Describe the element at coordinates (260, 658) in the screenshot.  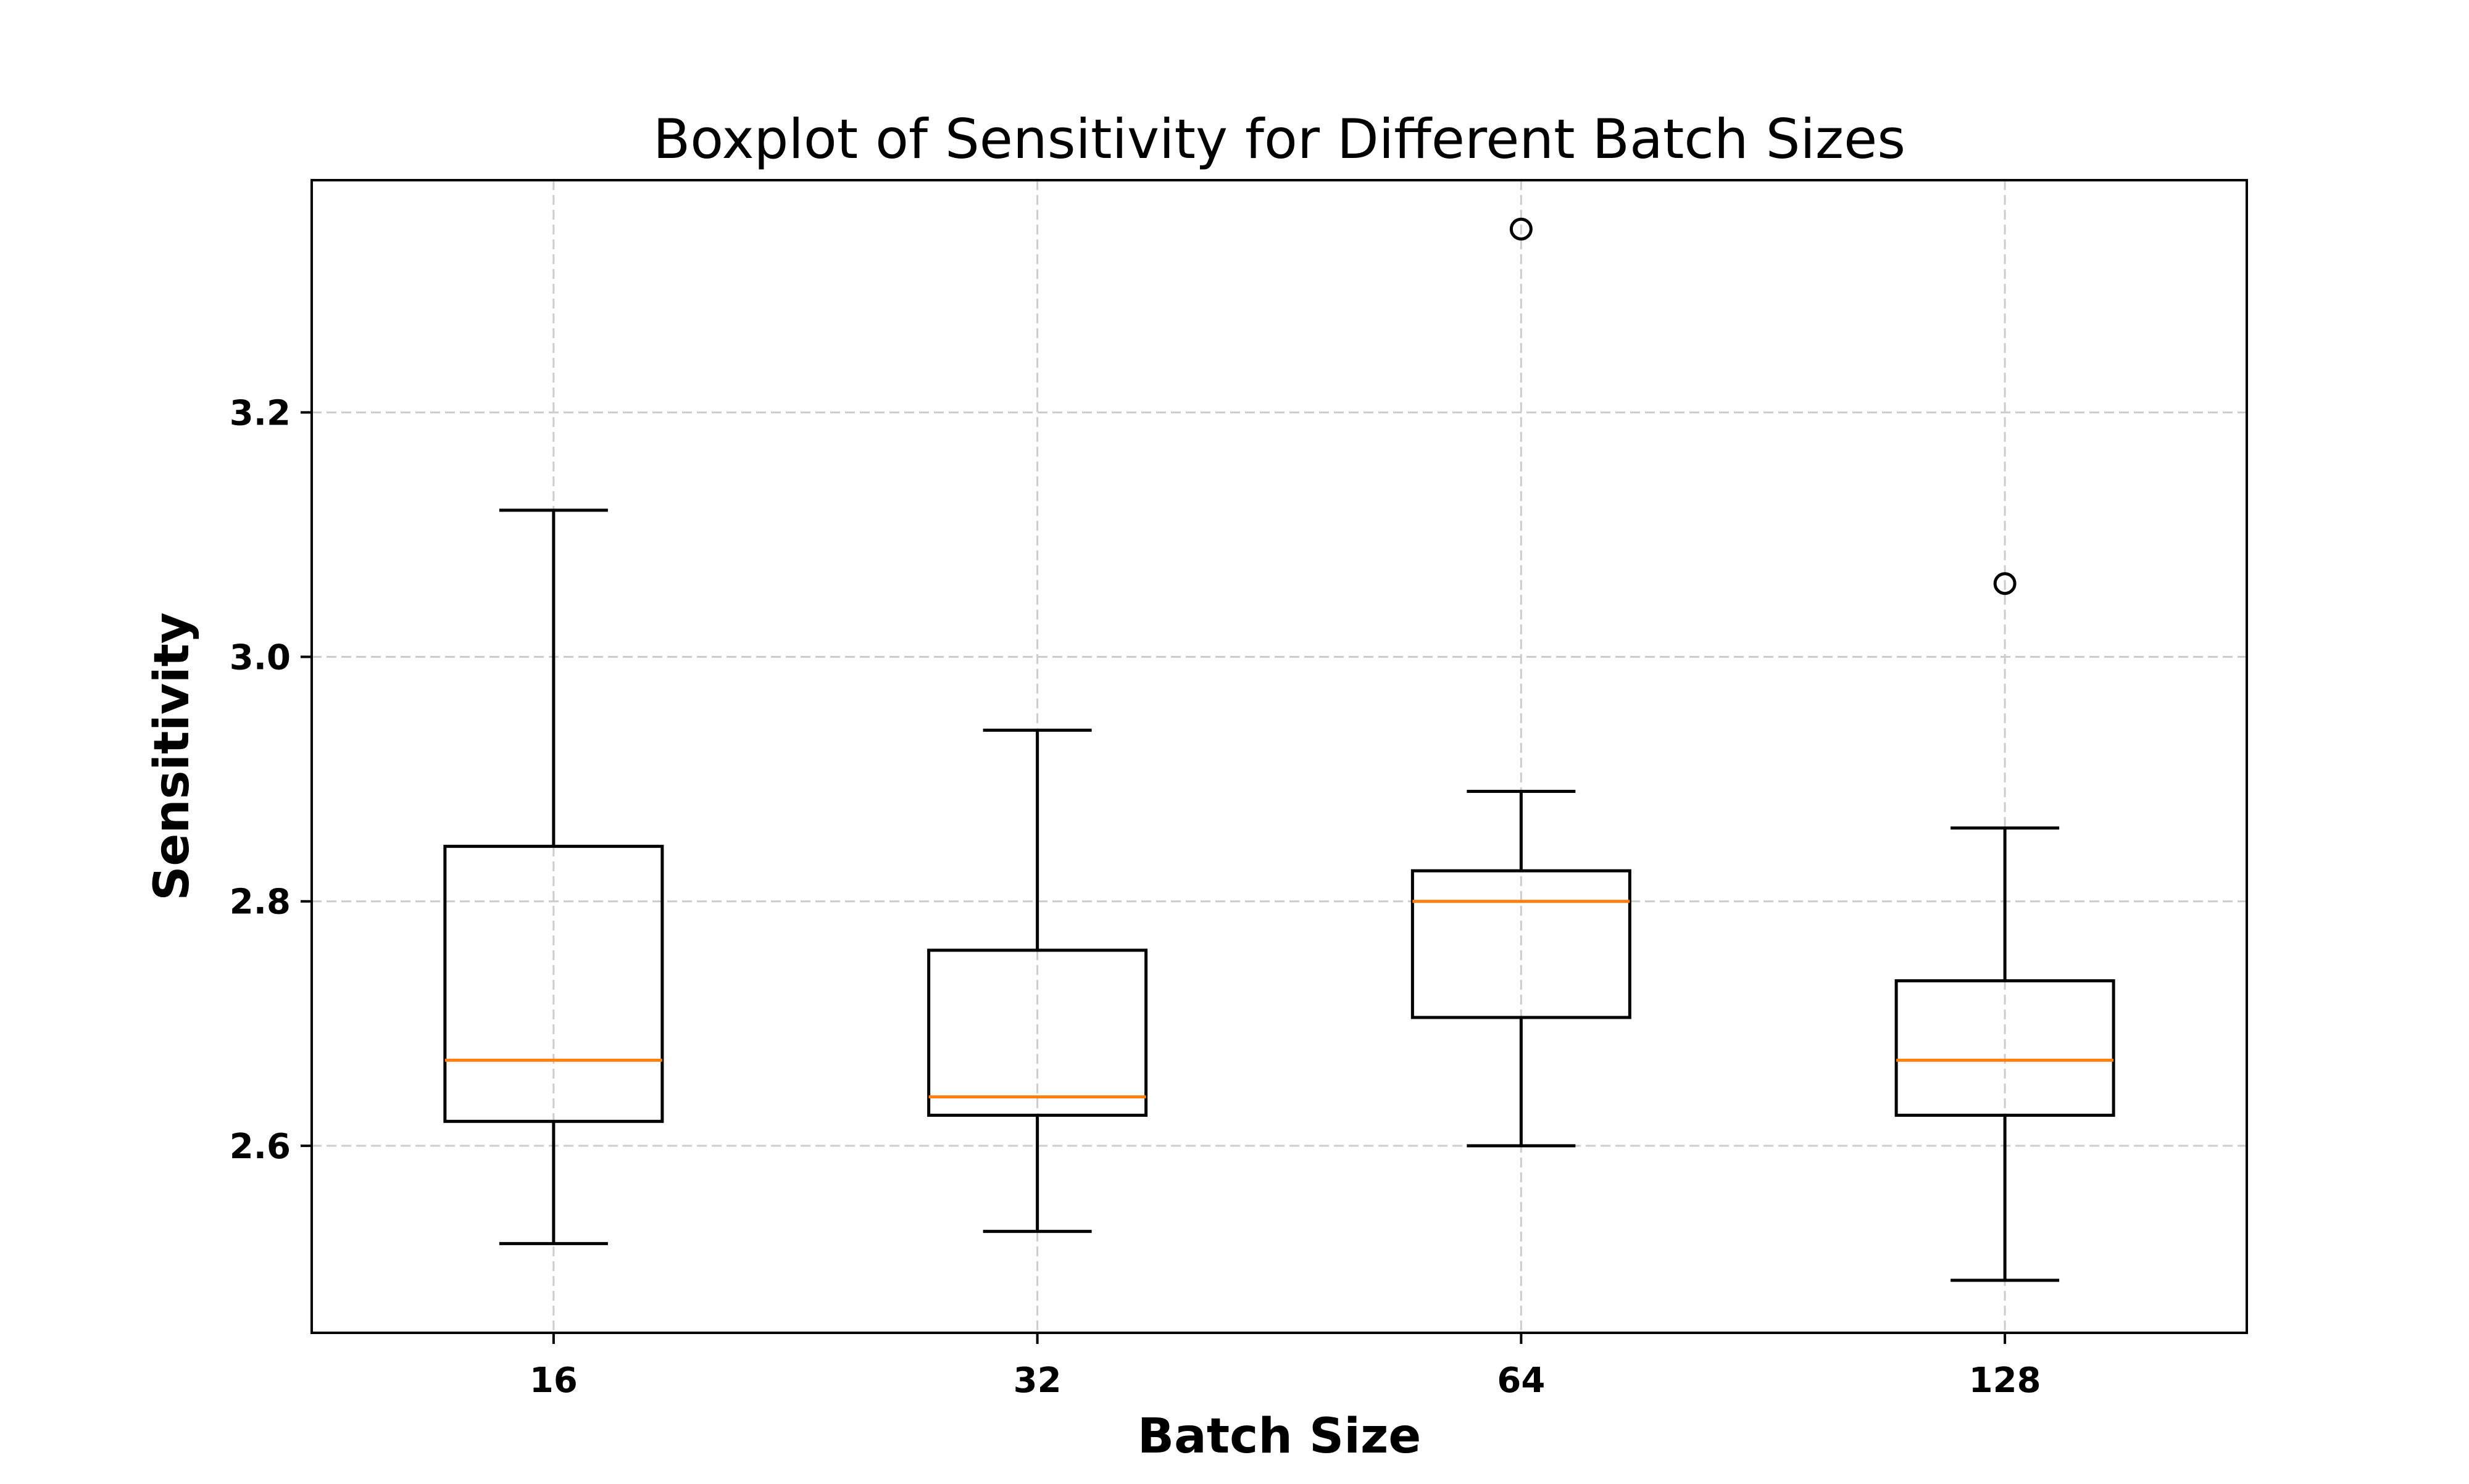
I see `y-tick-label: 3.0` at that location.